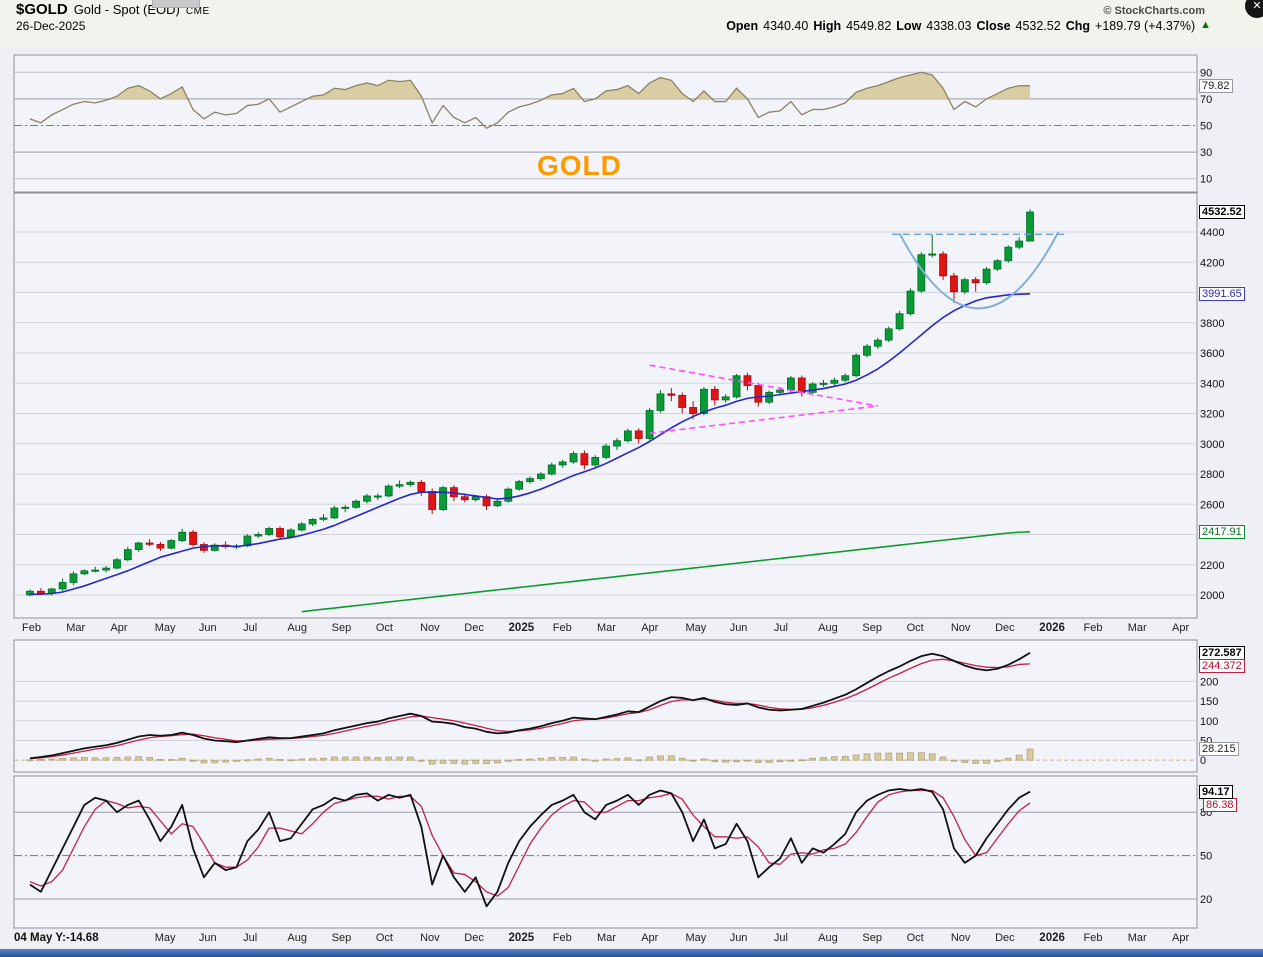  Describe the element at coordinates (1212, 354) in the screenshot. I see `tick-label: 3600` at that location.